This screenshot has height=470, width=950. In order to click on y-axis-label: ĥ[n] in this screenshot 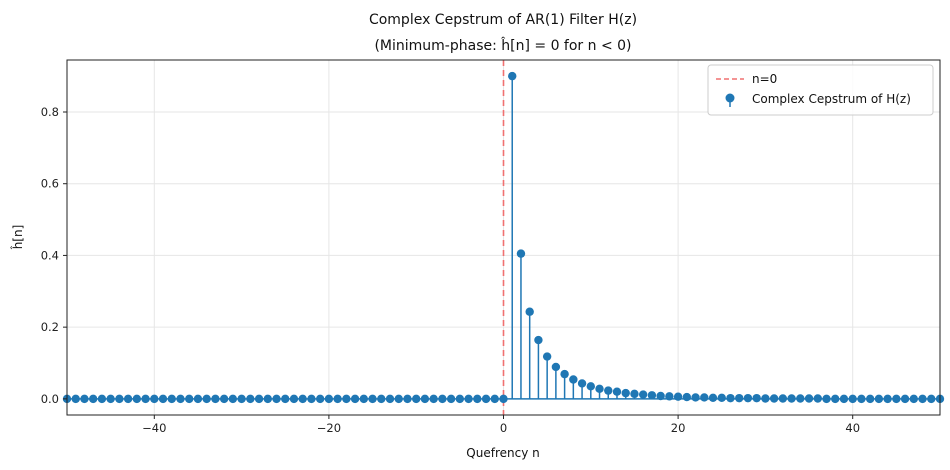, I will do `click(17, 238)`.